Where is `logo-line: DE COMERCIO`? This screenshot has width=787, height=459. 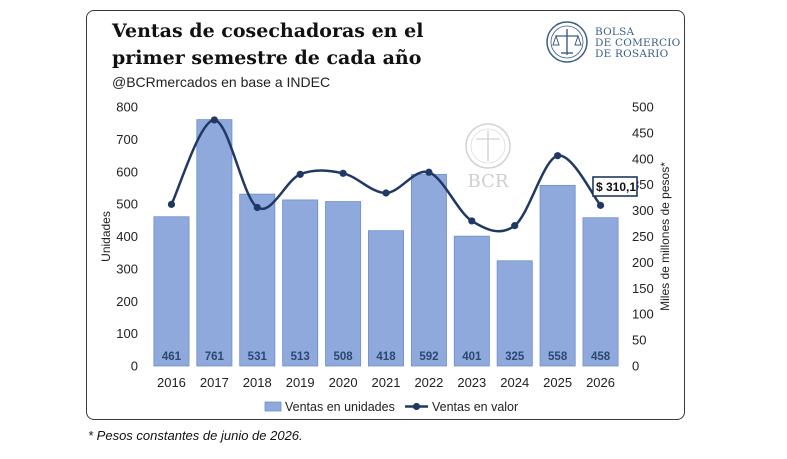
logo-line: DE COMERCIO is located at coordinates (638, 43).